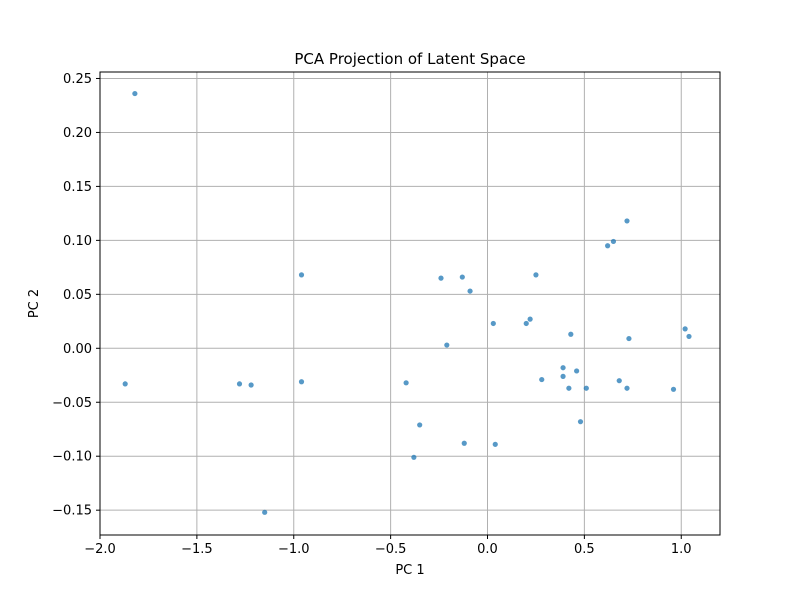 This screenshot has width=800, height=600. Describe the element at coordinates (72, 511) in the screenshot. I see `y-tick-label: −0.15` at that location.